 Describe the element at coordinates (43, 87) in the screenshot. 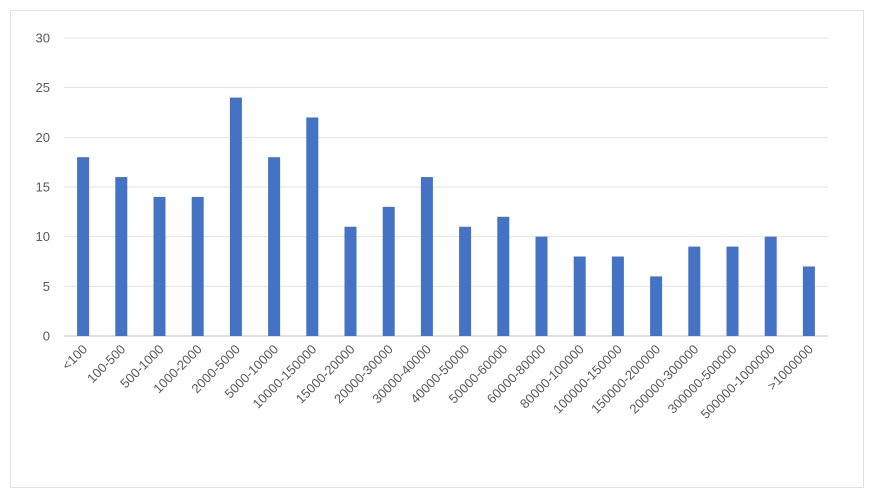

I see `y-tick-label: 25` at that location.